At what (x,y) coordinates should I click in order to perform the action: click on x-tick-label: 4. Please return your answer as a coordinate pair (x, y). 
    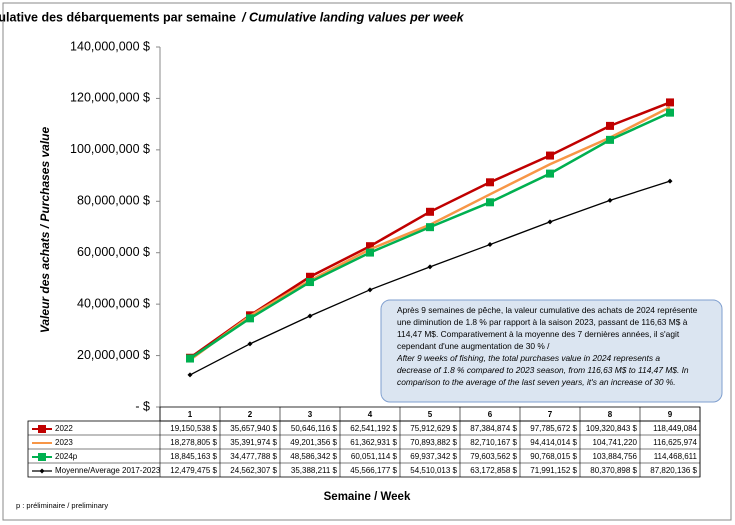
    Looking at the image, I should click on (370, 414).